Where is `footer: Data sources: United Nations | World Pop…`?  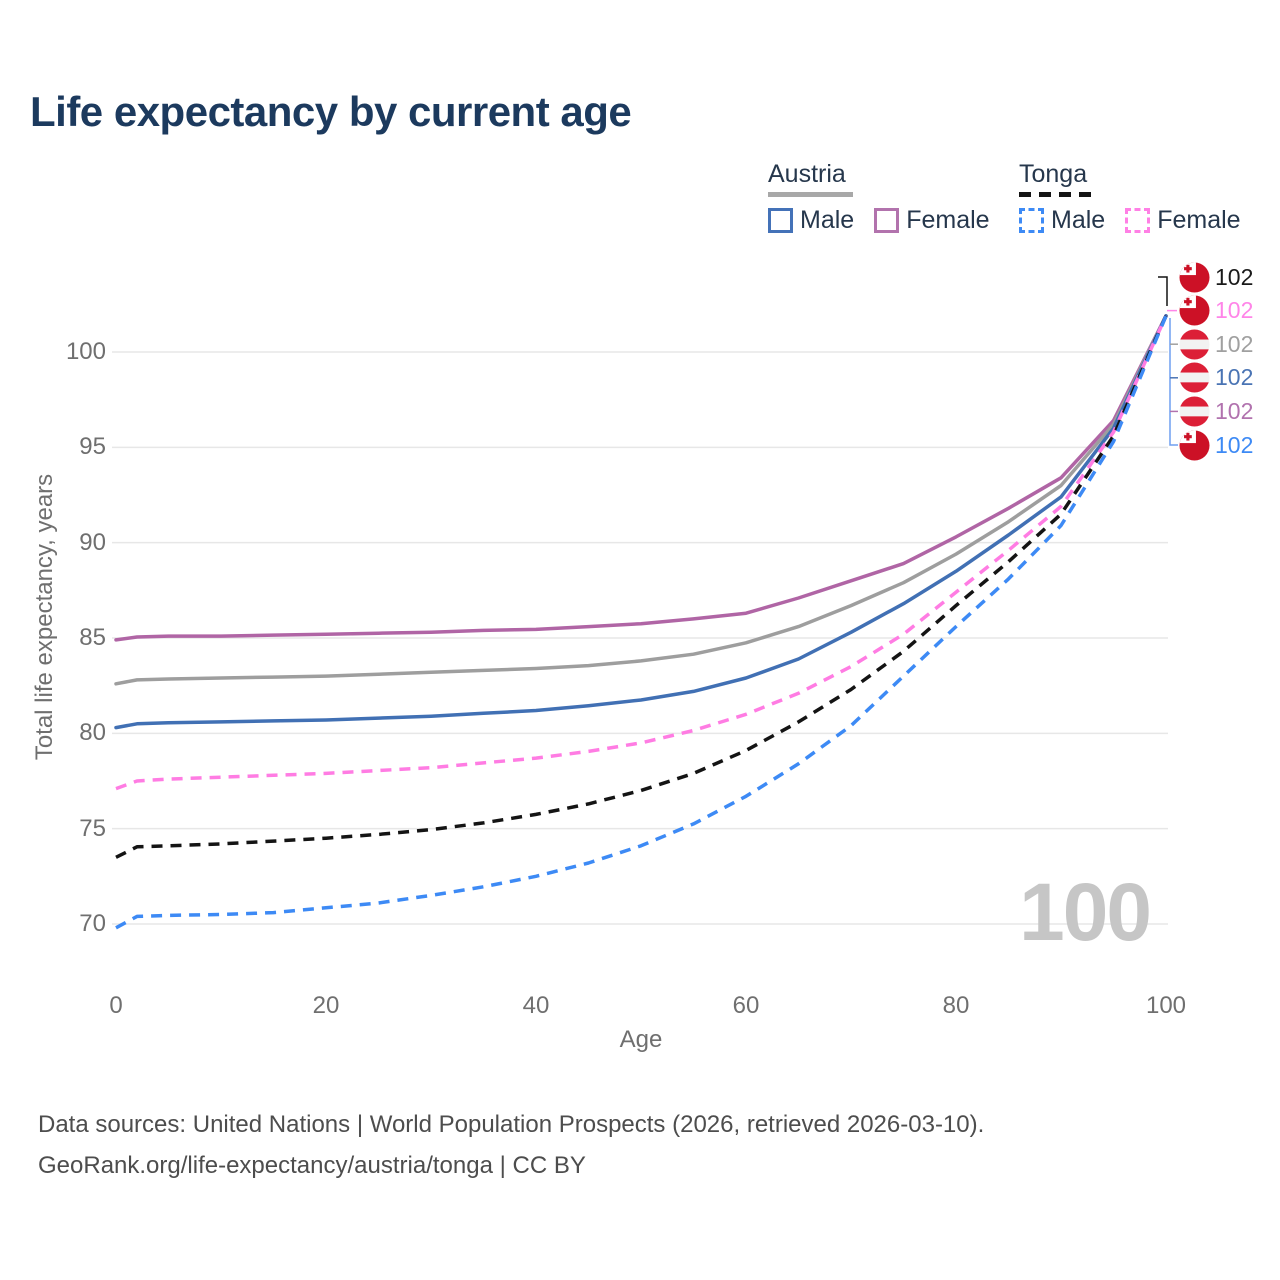 footer: Data sources: United Nations | World Pop… is located at coordinates (511, 1145).